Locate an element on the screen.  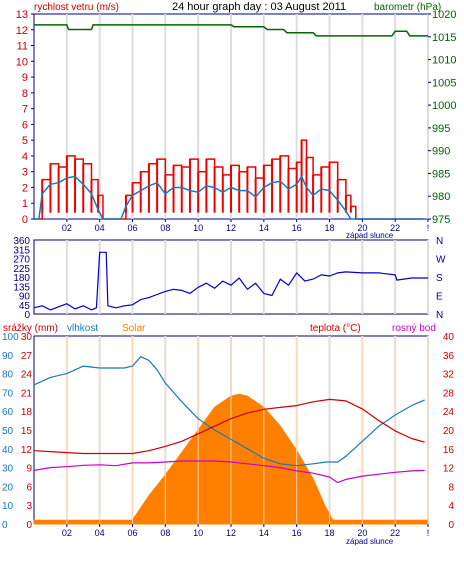
rain-tick-label: 15 is located at coordinates (27, 431).